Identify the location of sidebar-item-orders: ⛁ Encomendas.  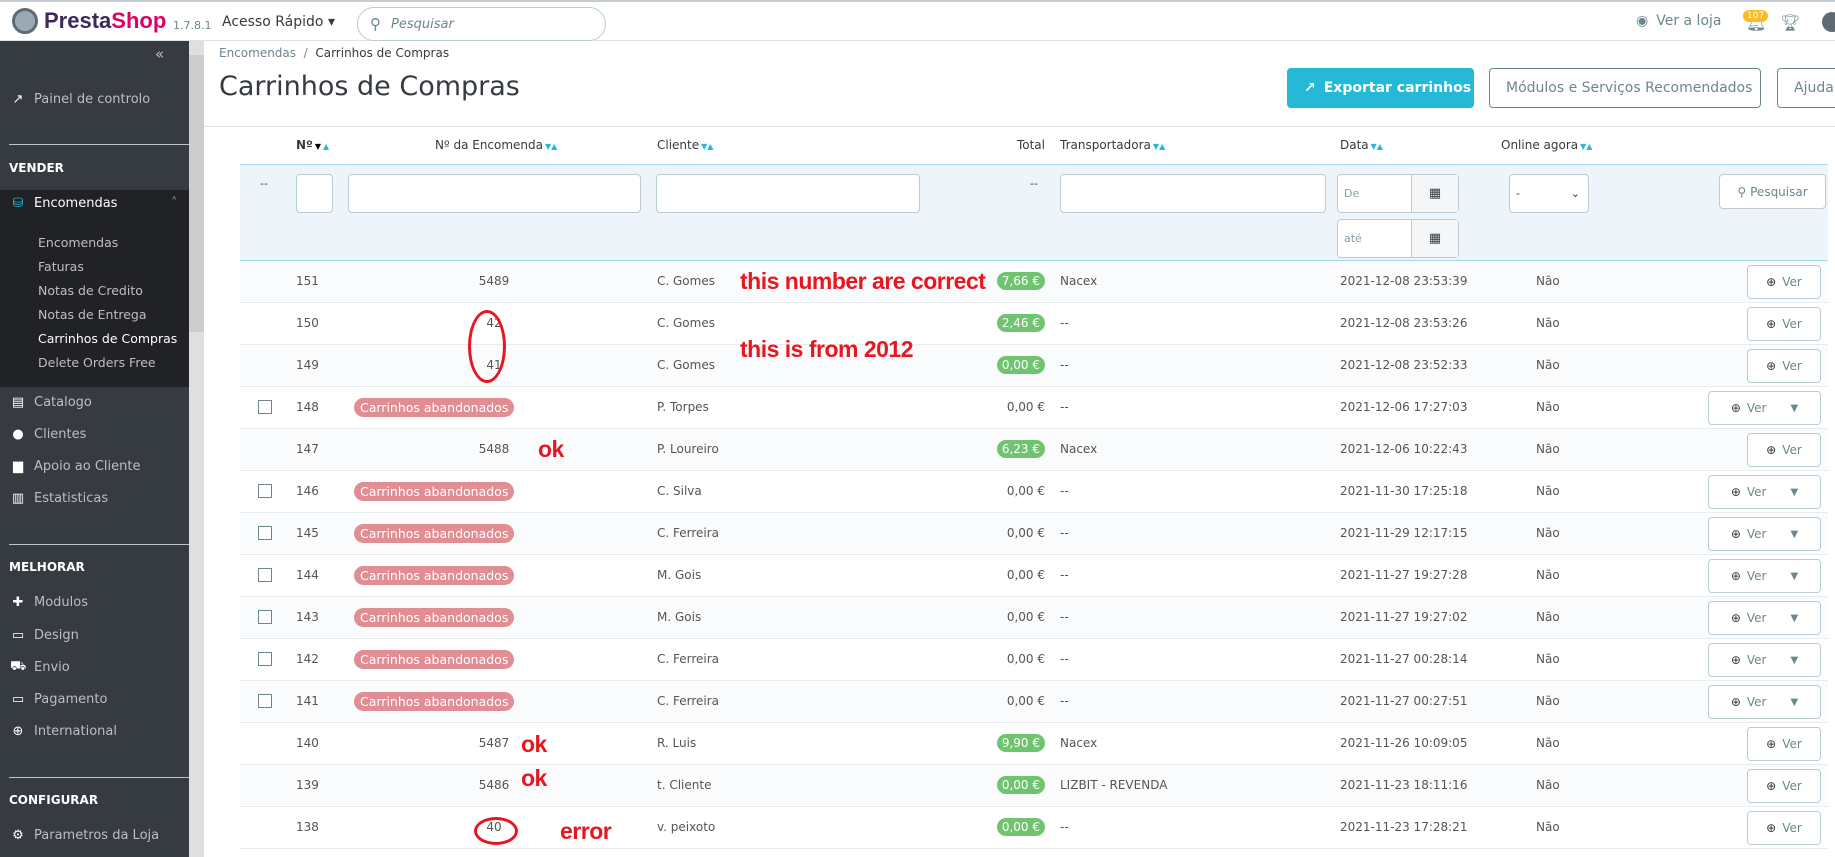
(64, 203).